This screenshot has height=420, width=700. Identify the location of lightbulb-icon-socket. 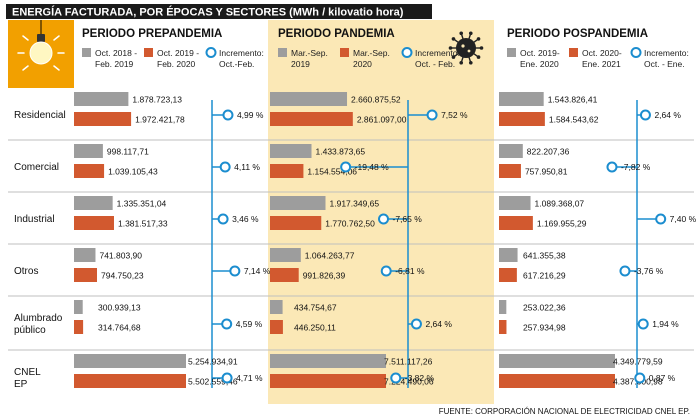
(41, 38).